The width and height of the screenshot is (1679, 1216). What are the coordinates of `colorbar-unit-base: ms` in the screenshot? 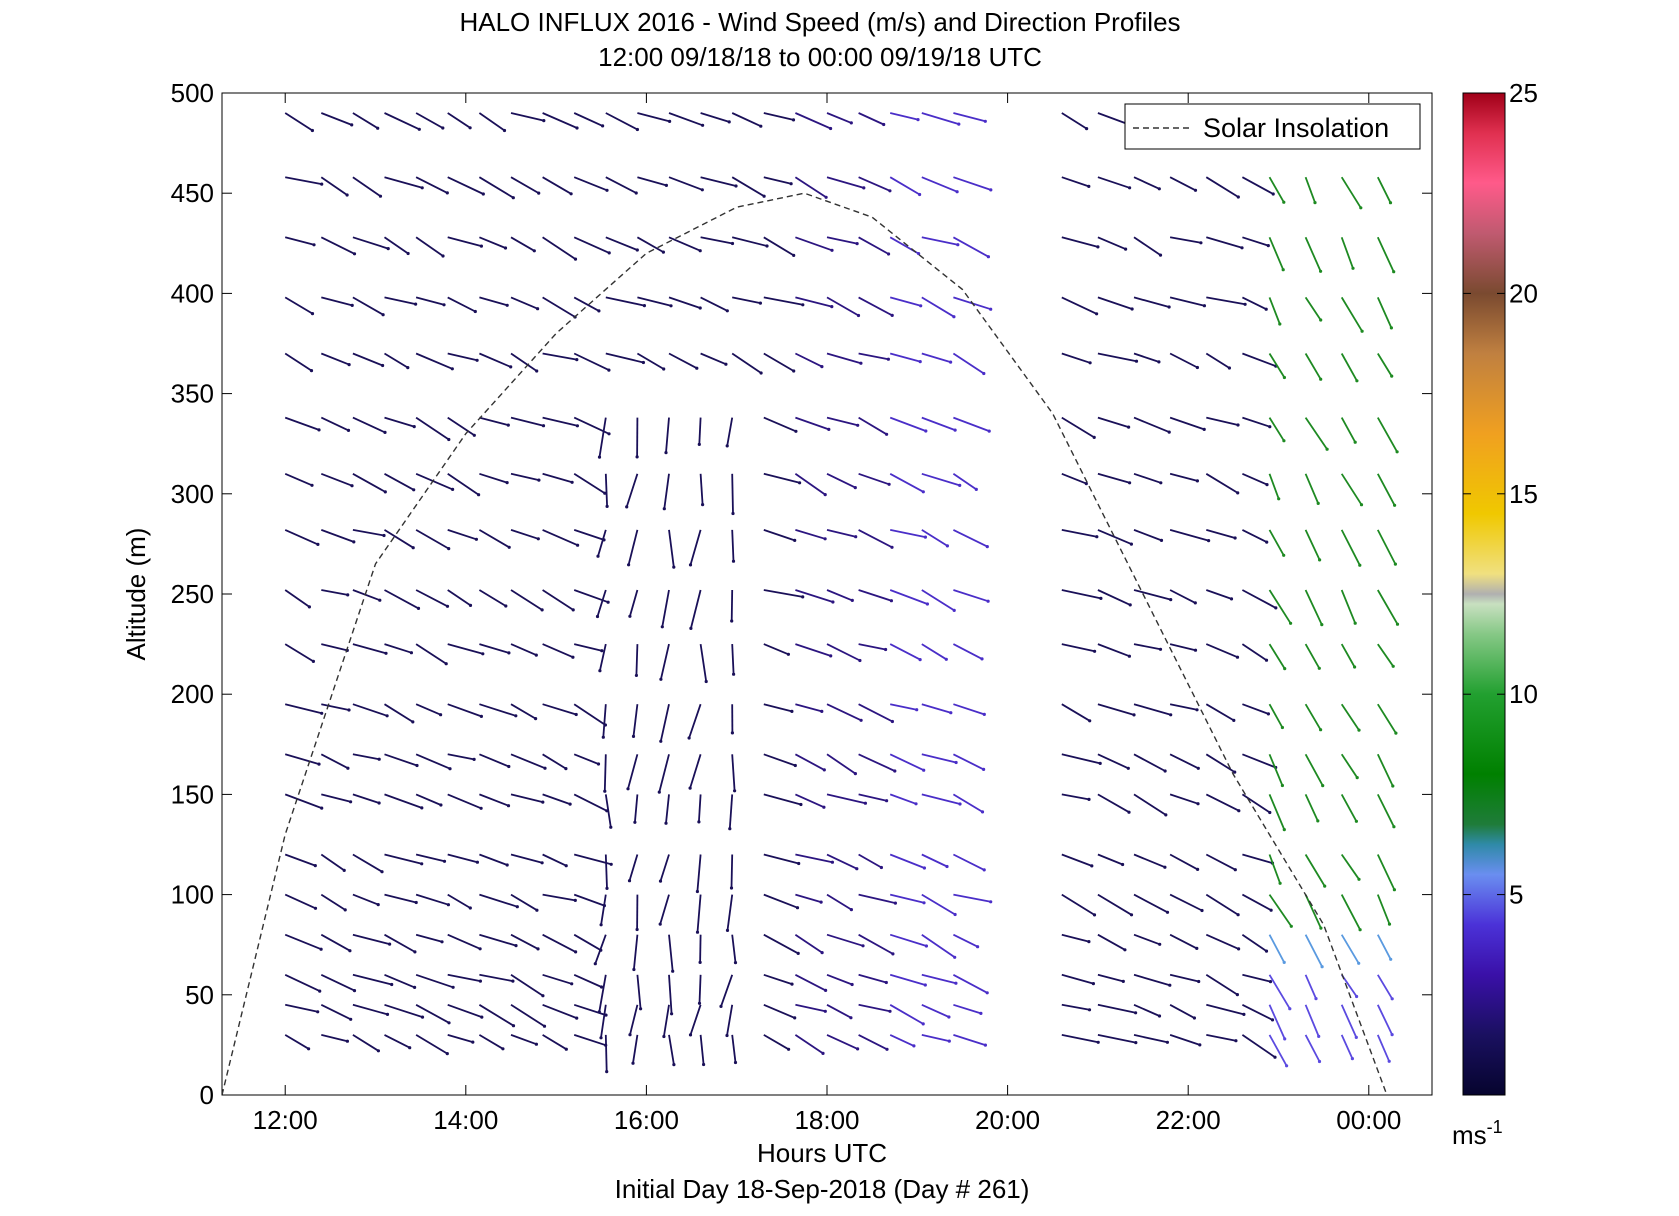 It's located at (1469, 1135).